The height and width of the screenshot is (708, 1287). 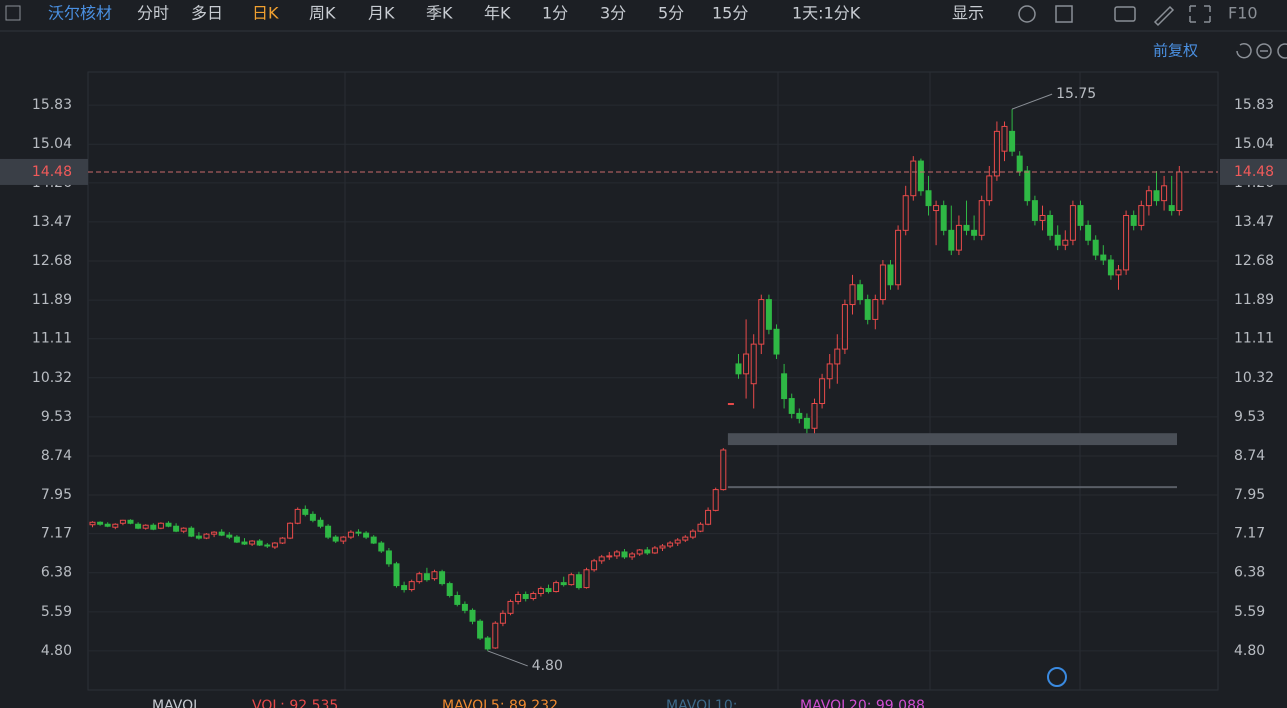 What do you see at coordinates (52, 378) in the screenshot?
I see `y-tick-label: 10.32` at bounding box center [52, 378].